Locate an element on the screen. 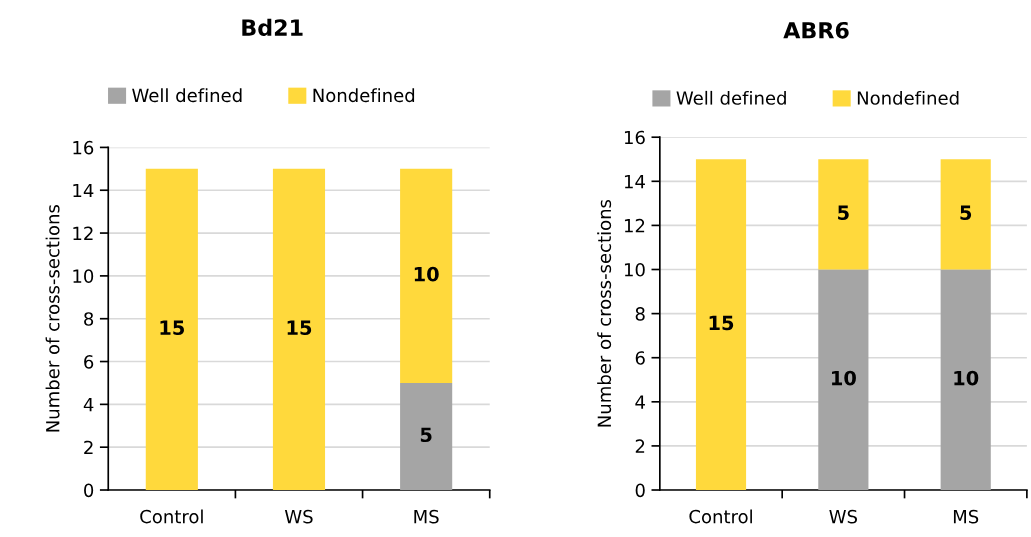 The height and width of the screenshot is (537, 1031). chart-title: Bd21 is located at coordinates (272, 27).